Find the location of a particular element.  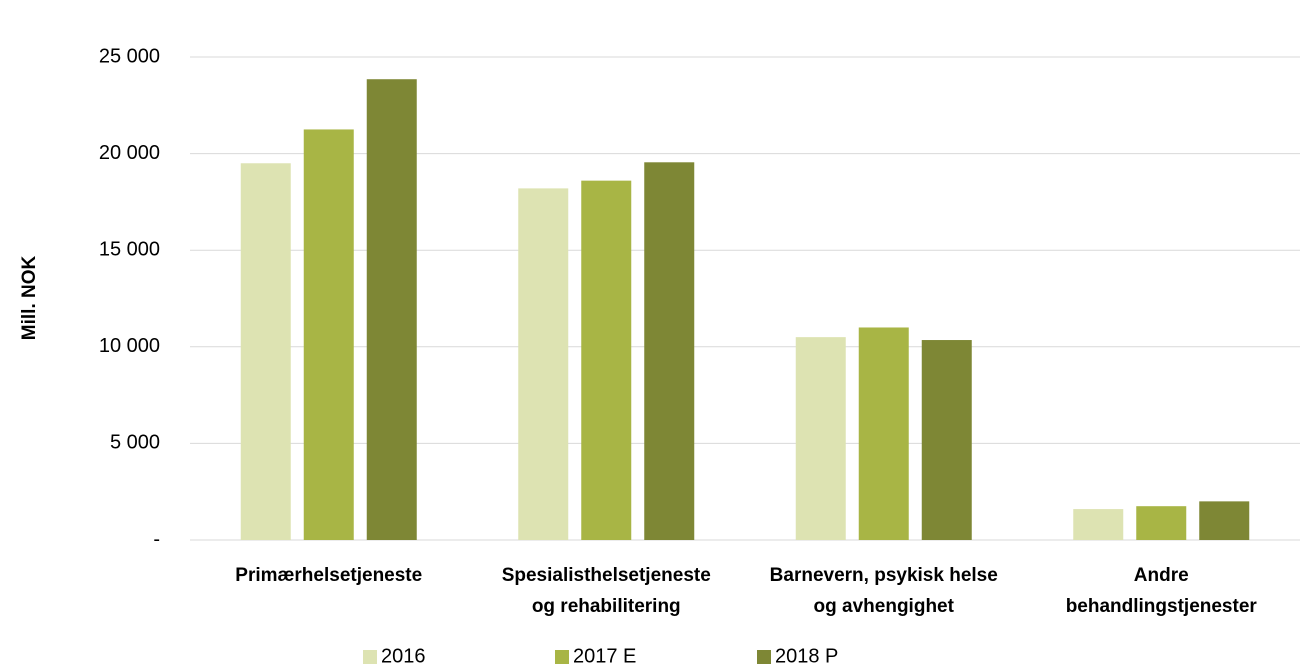

legend-label: 2018 P is located at coordinates (806, 656).